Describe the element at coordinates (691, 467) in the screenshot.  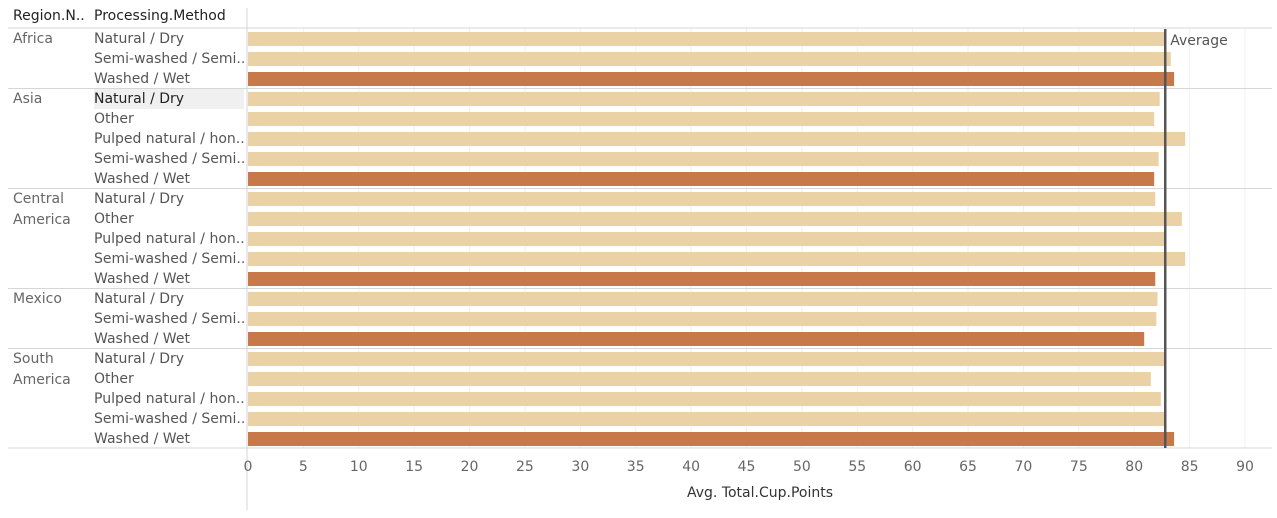
I see `x-tick-label: 40` at that location.